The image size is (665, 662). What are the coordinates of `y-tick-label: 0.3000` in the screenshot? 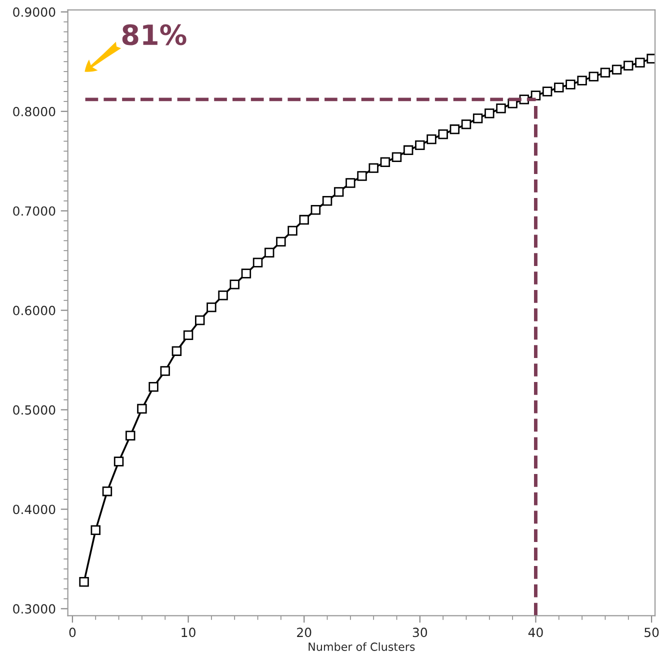 It's located at (34, 609).